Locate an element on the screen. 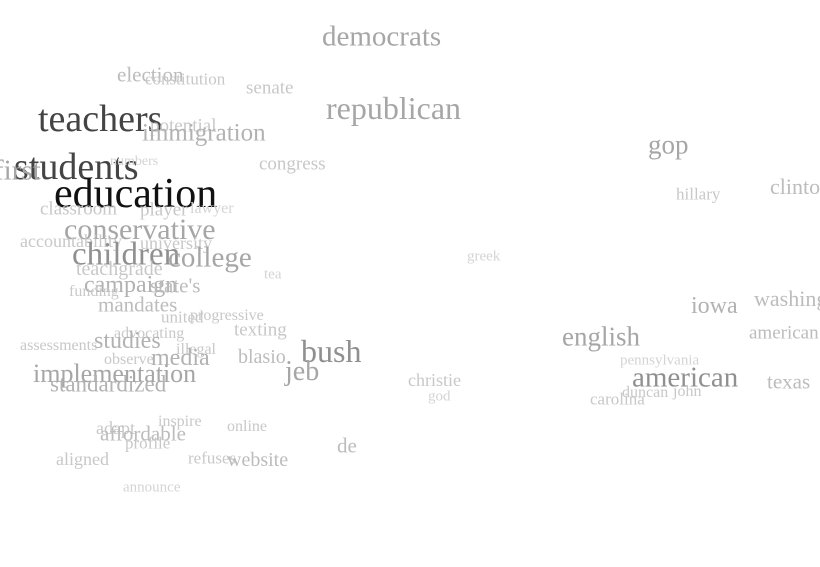 Image resolution: width=820 pixels, height=567 pixels. word-texas: texas is located at coordinates (789, 381).